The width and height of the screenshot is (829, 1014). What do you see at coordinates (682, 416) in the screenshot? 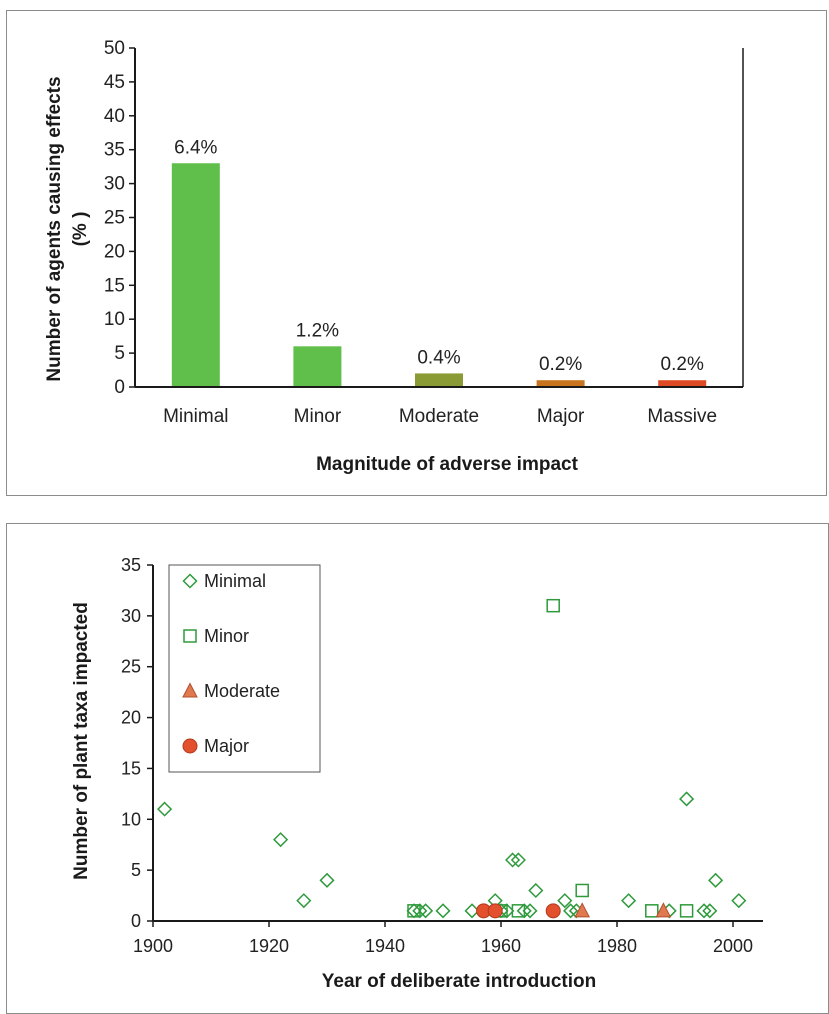
I see `x-tick-label: Massive` at bounding box center [682, 416].